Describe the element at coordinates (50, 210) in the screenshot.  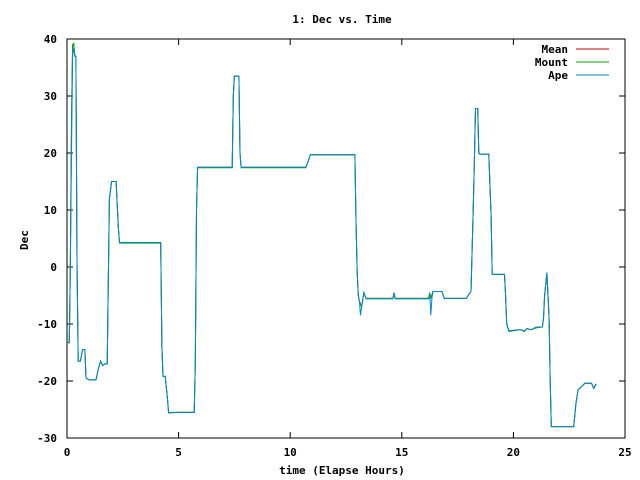
I see `y-tick-label: 10` at that location.